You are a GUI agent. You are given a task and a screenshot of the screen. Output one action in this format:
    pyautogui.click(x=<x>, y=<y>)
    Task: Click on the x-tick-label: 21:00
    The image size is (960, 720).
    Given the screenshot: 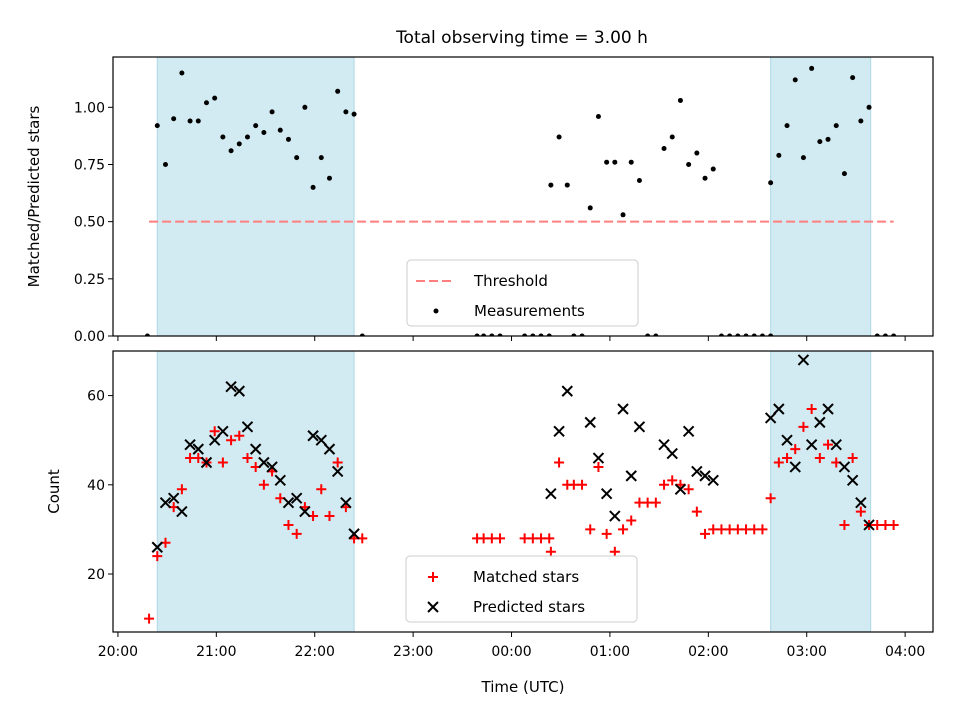 What is the action you would take?
    pyautogui.click(x=216, y=652)
    